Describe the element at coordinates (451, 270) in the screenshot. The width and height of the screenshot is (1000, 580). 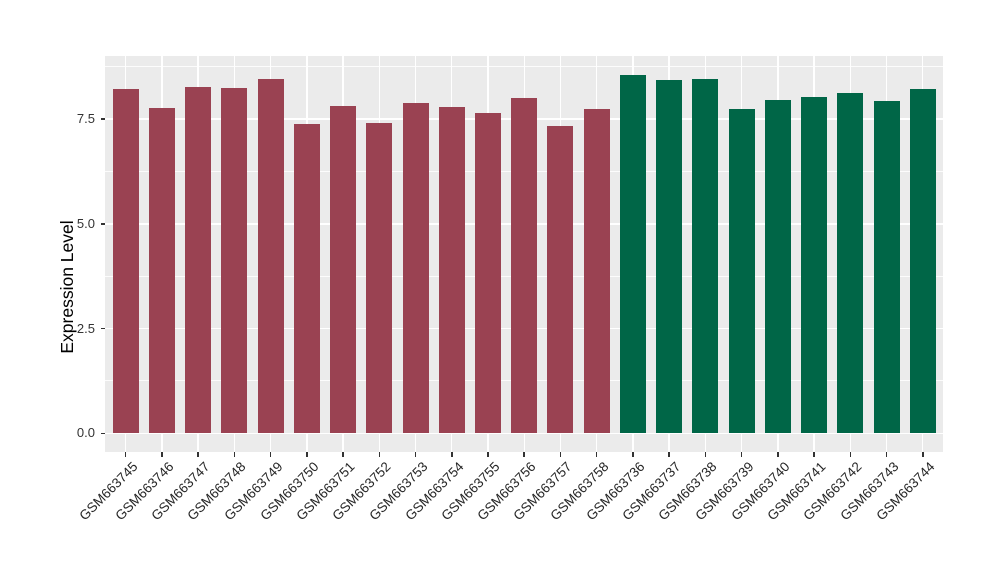
I see `bar-gsm663754` at that location.